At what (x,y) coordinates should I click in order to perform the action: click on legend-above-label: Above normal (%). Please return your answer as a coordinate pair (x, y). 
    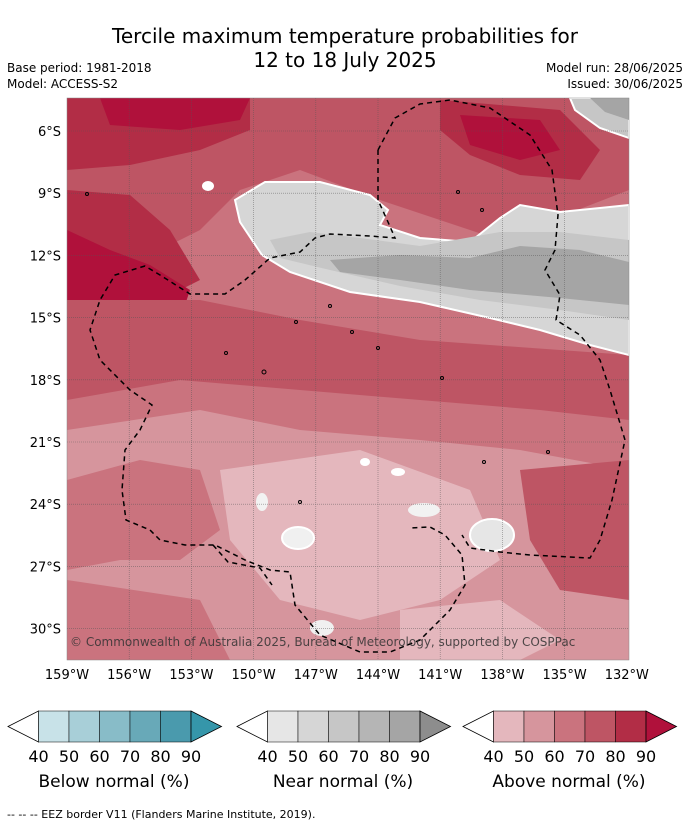
    Looking at the image, I should click on (569, 782).